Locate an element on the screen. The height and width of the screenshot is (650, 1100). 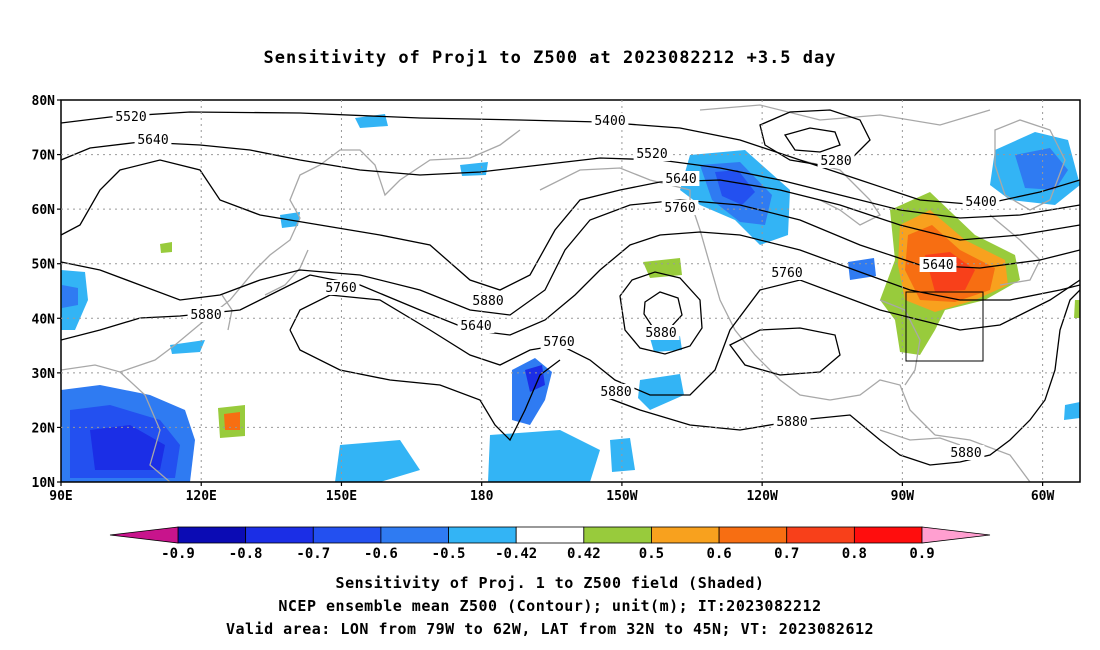
shade-nepac-green is located at coordinates (662, 268).